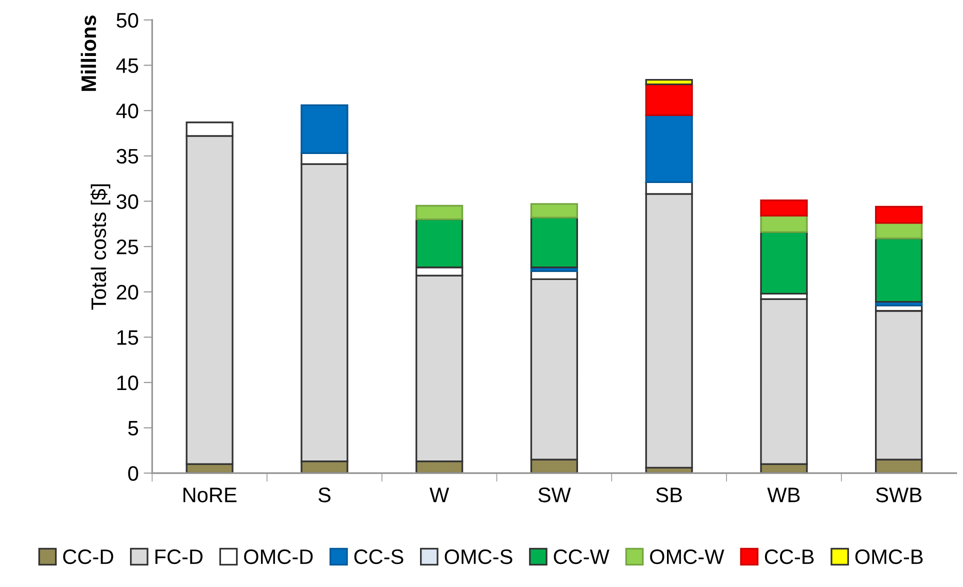 This screenshot has width=963, height=587. Describe the element at coordinates (210, 495) in the screenshot. I see `x-tick-label: NoRE` at that location.